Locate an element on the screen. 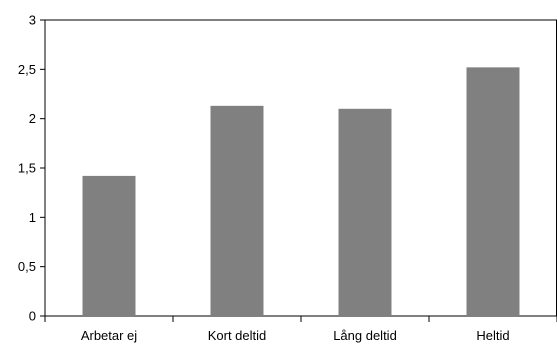  x-category-label: Lång deltid is located at coordinates (365, 335).